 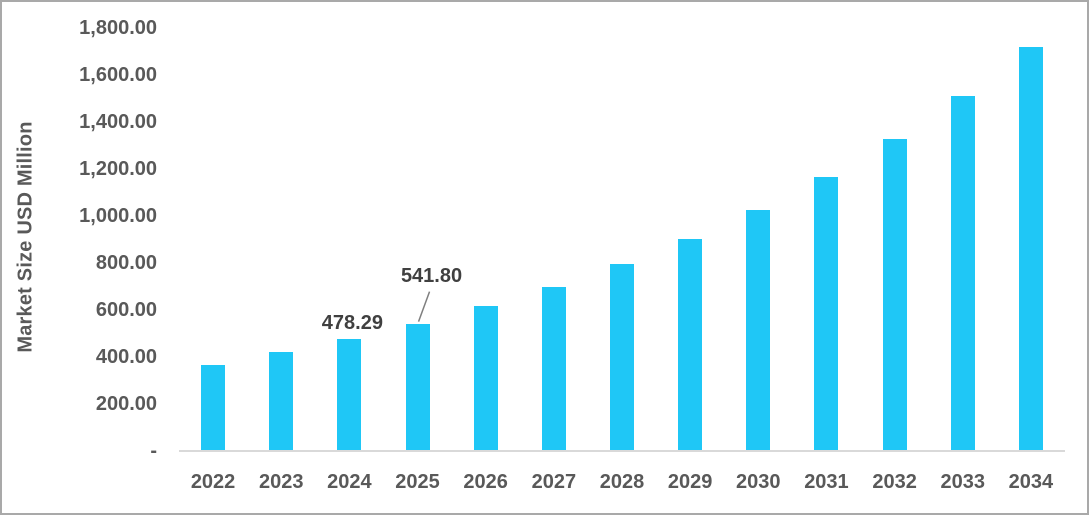 What do you see at coordinates (118, 169) in the screenshot?
I see `y-tick-label: 1,200.00` at bounding box center [118, 169].